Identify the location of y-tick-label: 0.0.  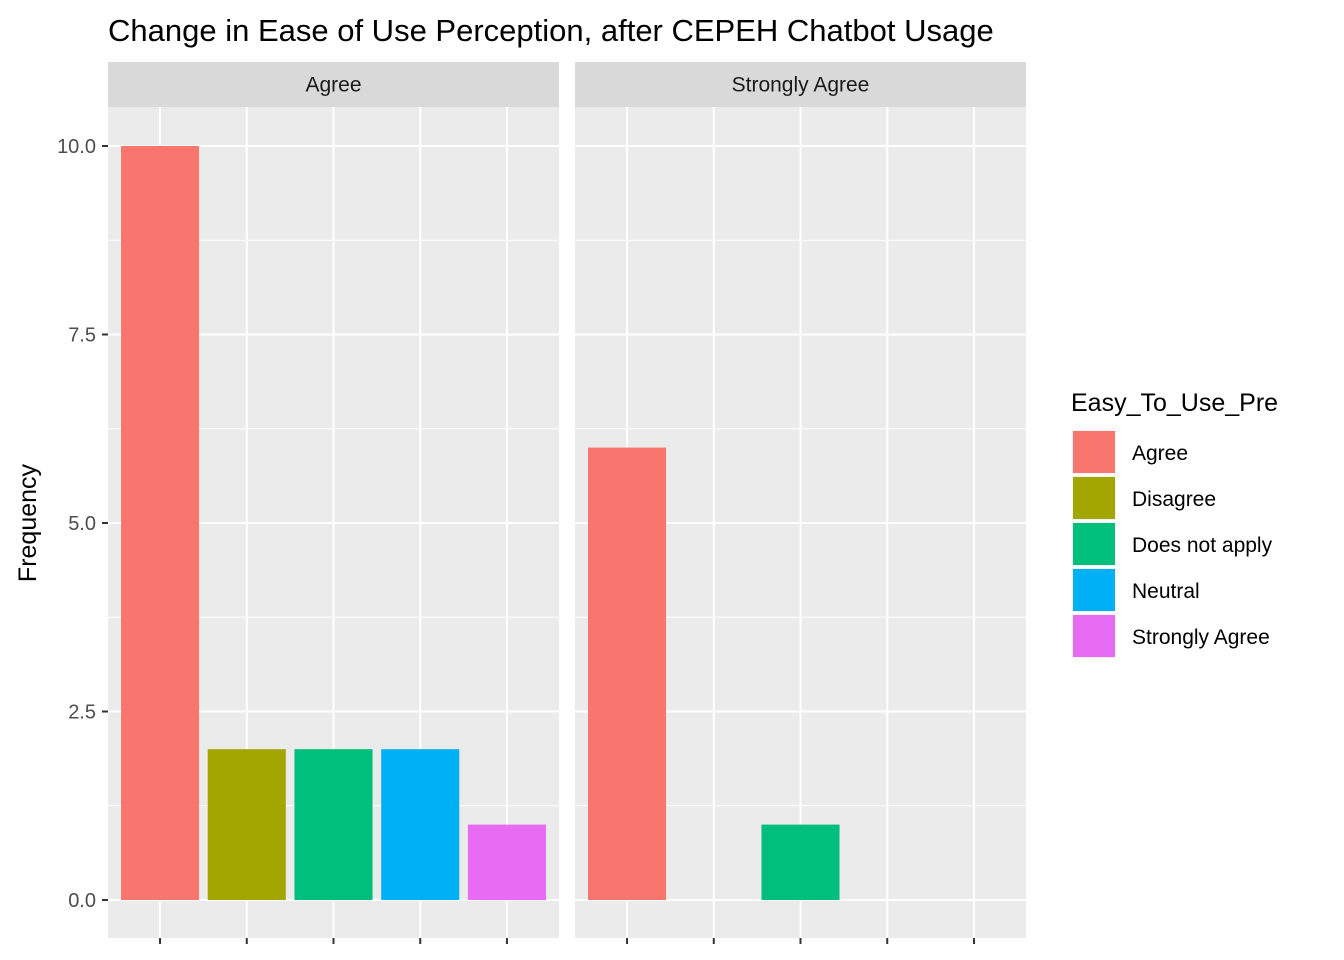
(82, 901).